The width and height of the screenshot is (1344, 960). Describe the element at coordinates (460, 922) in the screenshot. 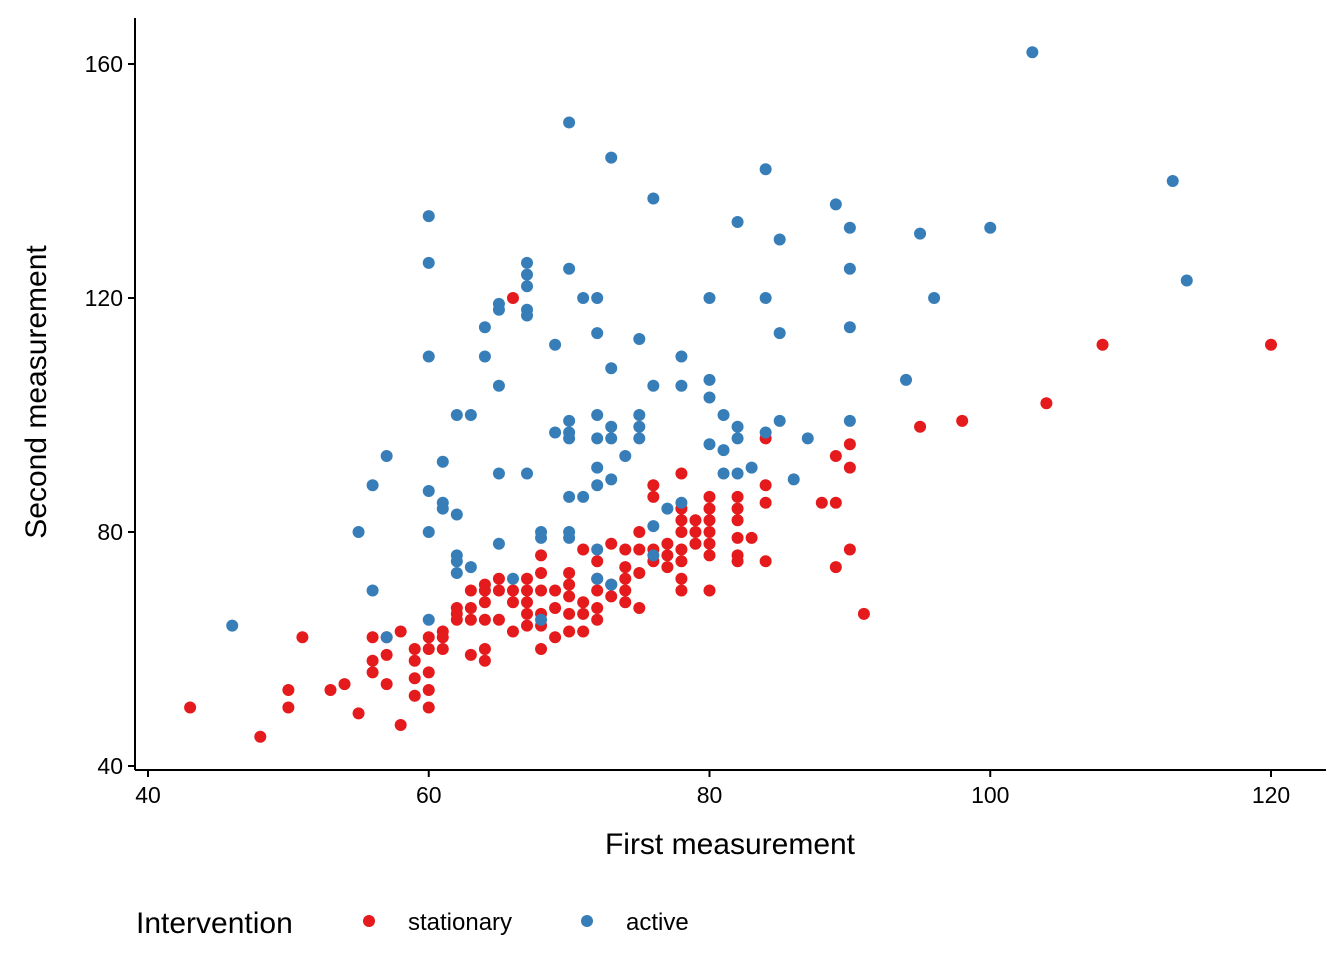

I see `legend-label-stationary: stationary` at that location.